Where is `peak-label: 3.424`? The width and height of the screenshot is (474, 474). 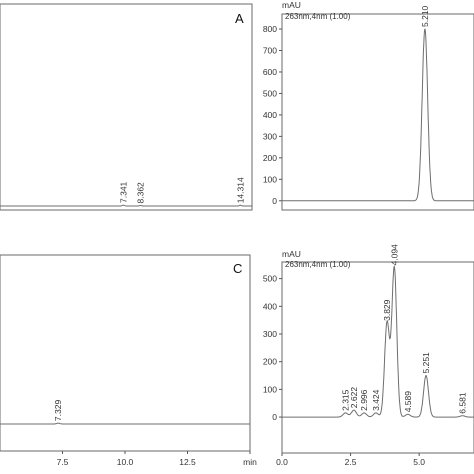 peak-label: 3.424 is located at coordinates (376, 400).